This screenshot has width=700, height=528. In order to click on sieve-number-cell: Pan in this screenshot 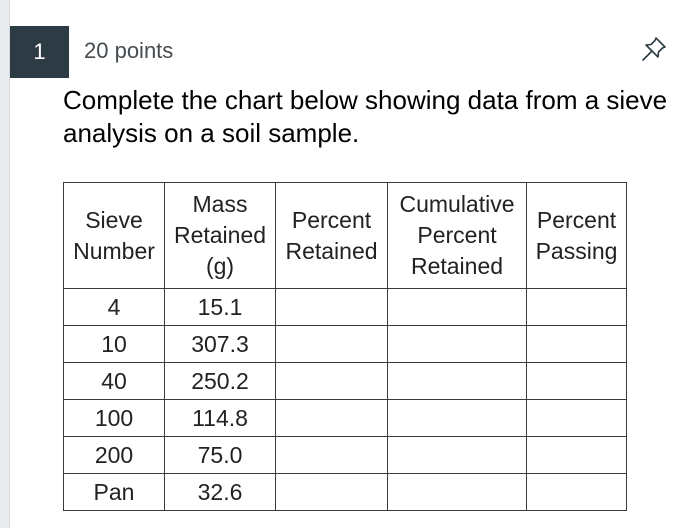, I will do `click(114, 492)`.